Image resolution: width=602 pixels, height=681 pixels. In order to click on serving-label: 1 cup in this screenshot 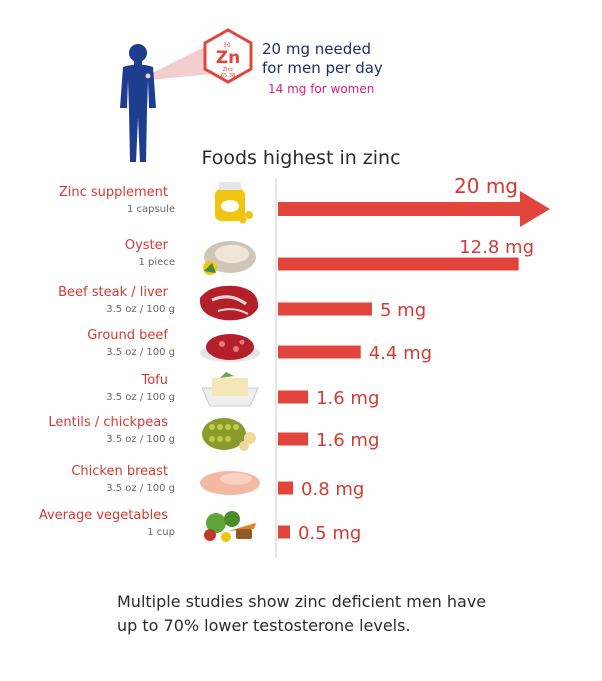, I will do `click(161, 532)`.